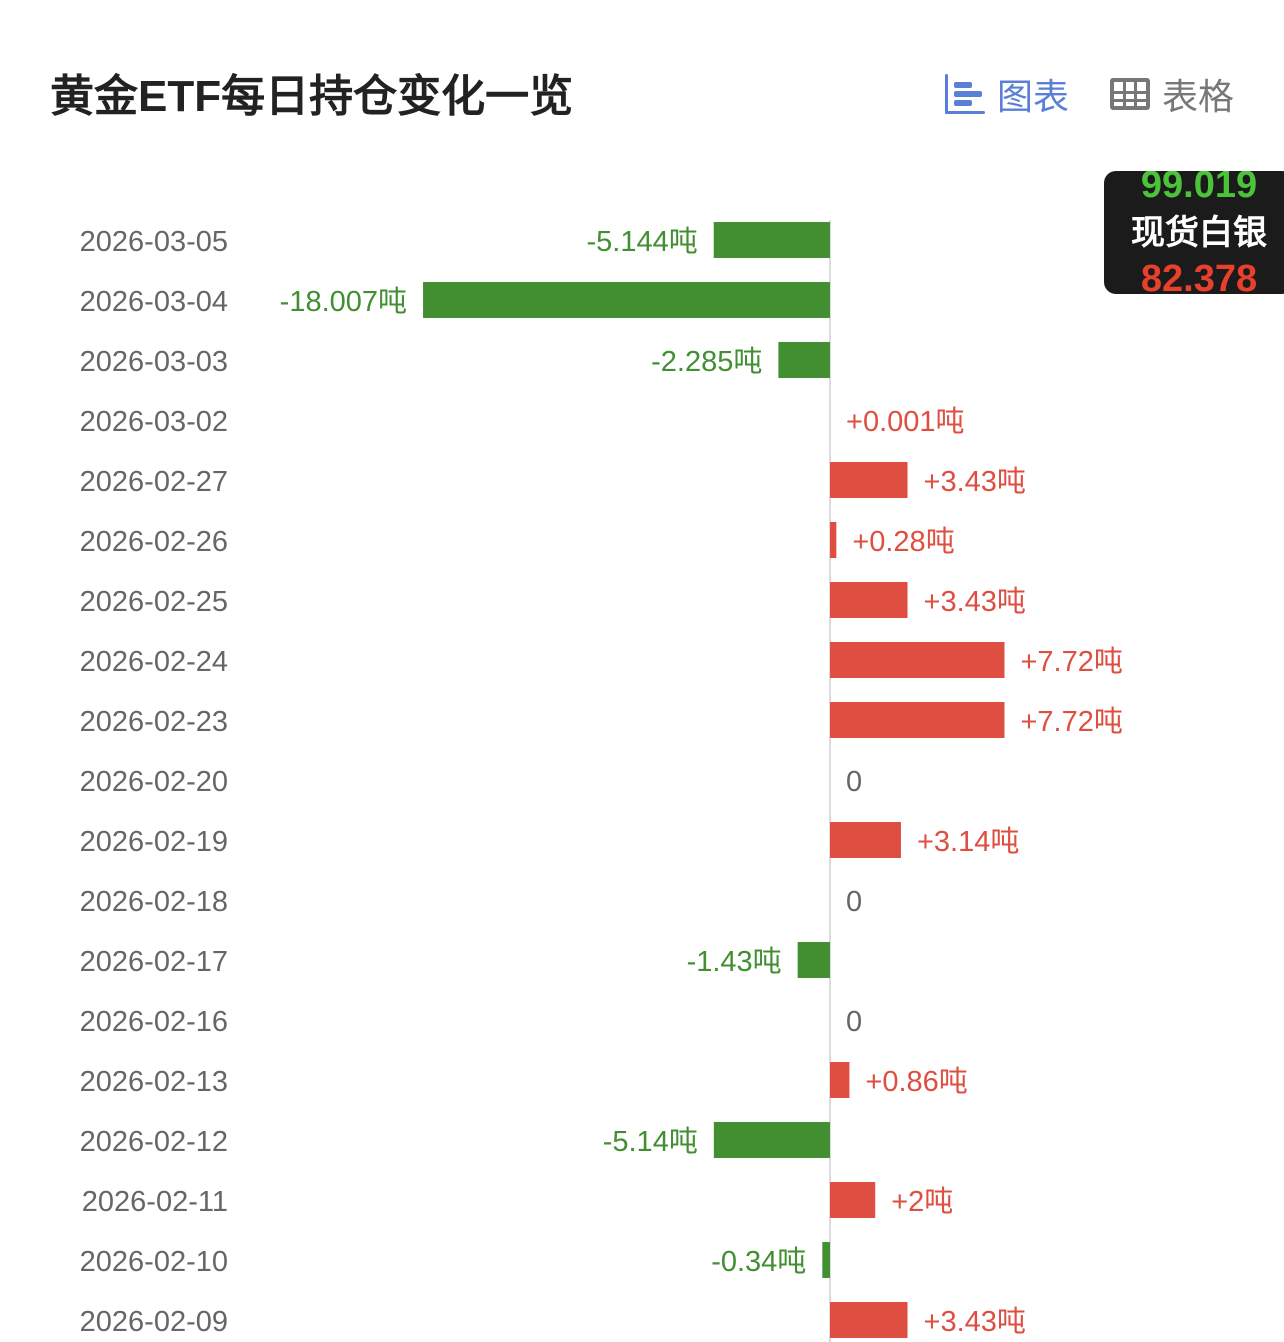 Image resolution: width=1284 pixels, height=1342 pixels. Describe the element at coordinates (968, 841) in the screenshot. I see `data-label: +3.14吨` at that location.